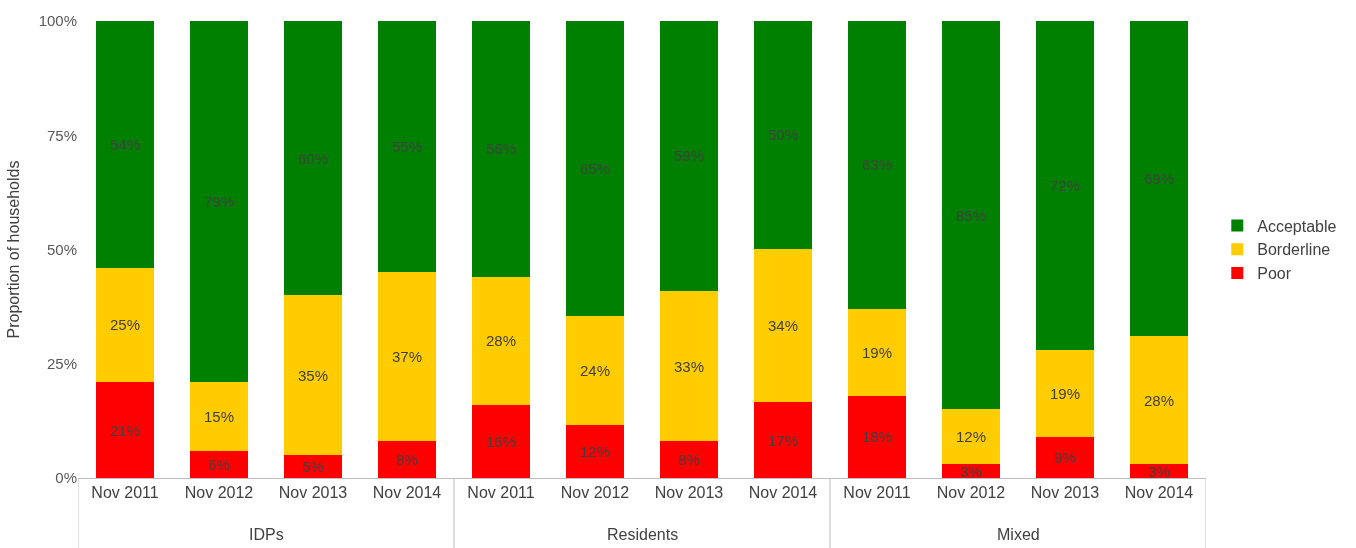  I want to click on data-label: 69%, so click(1159, 179).